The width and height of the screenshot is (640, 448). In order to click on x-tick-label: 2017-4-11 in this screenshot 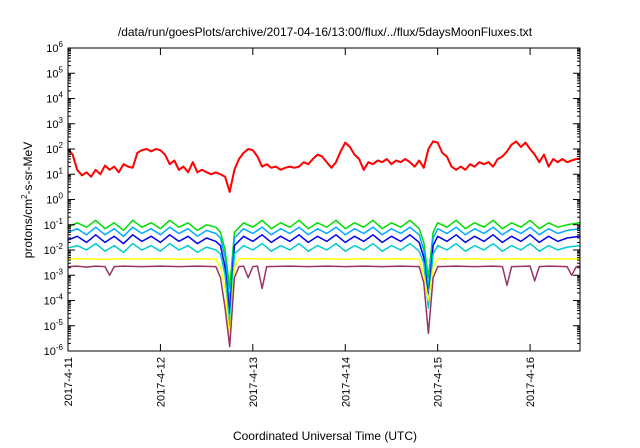, I will do `click(69, 381)`.